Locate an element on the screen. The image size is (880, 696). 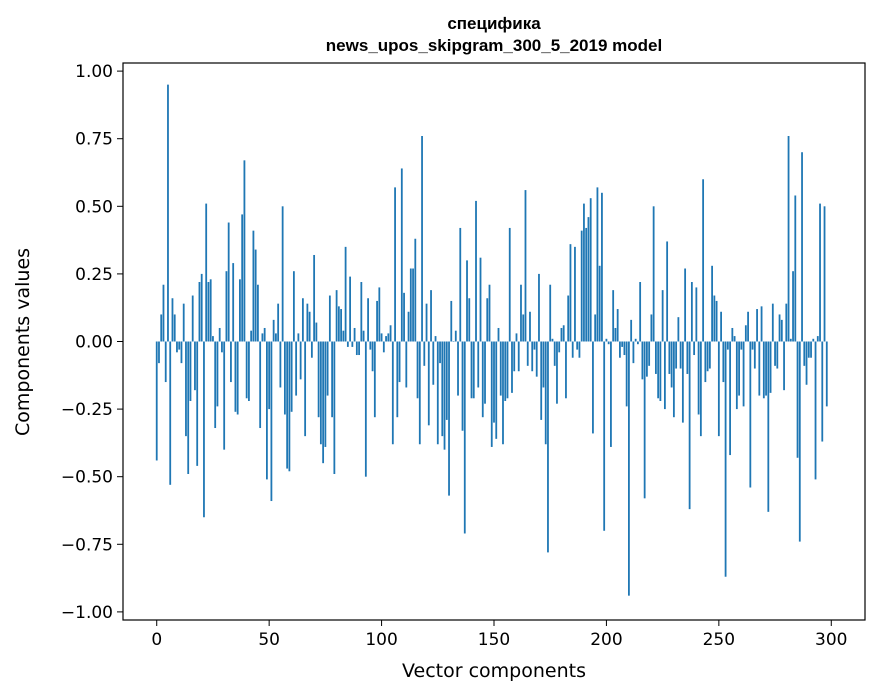
y-tick-label: −0.25 is located at coordinates (87, 410).